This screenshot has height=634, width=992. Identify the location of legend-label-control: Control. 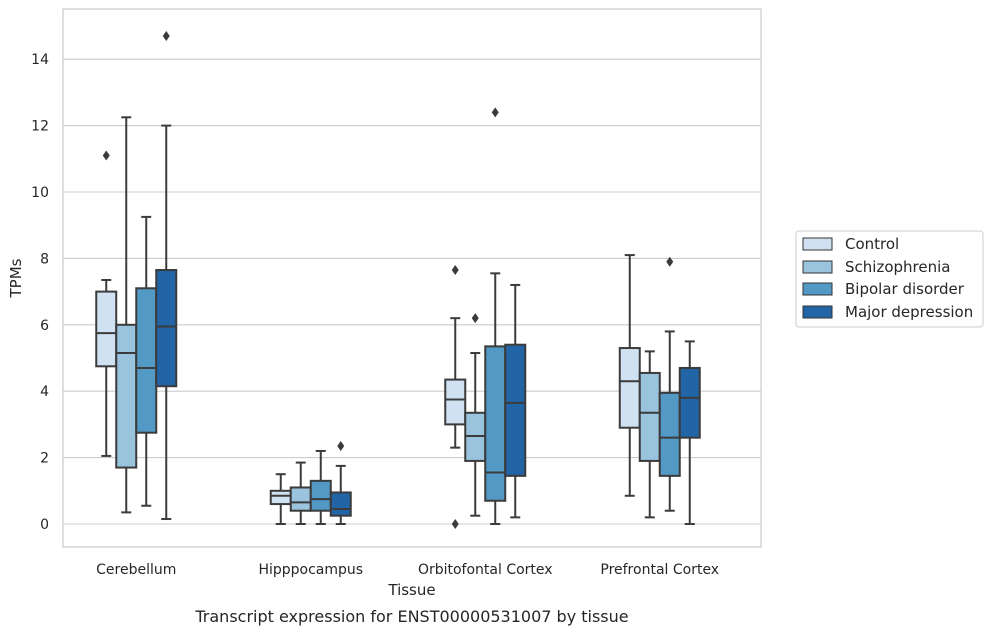
(872, 244).